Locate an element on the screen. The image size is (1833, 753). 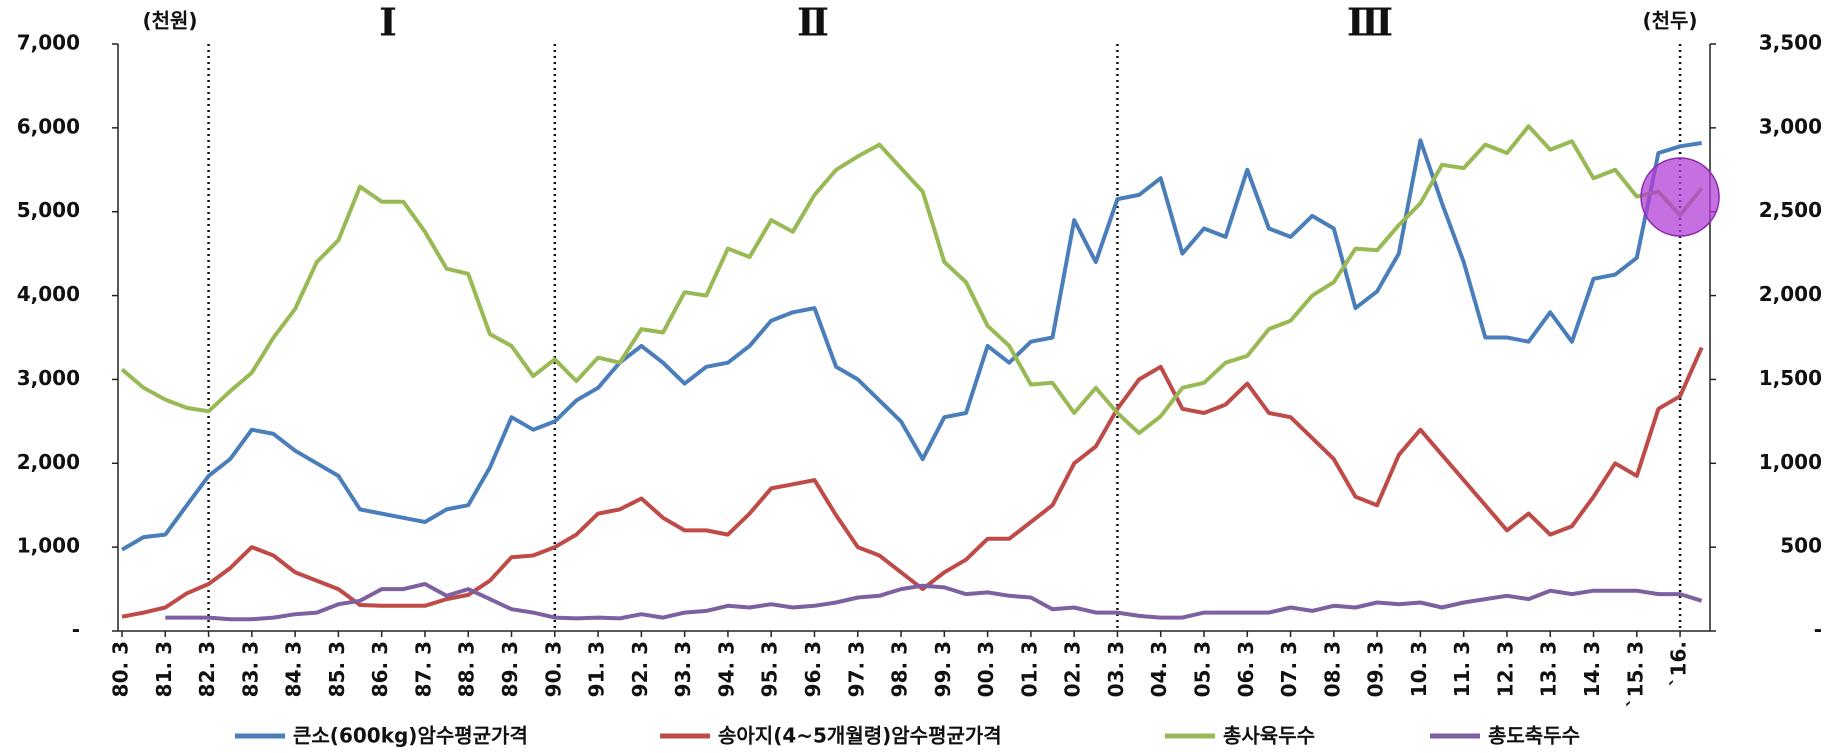
y-tick-label: 4,000 is located at coordinates (48, 294).